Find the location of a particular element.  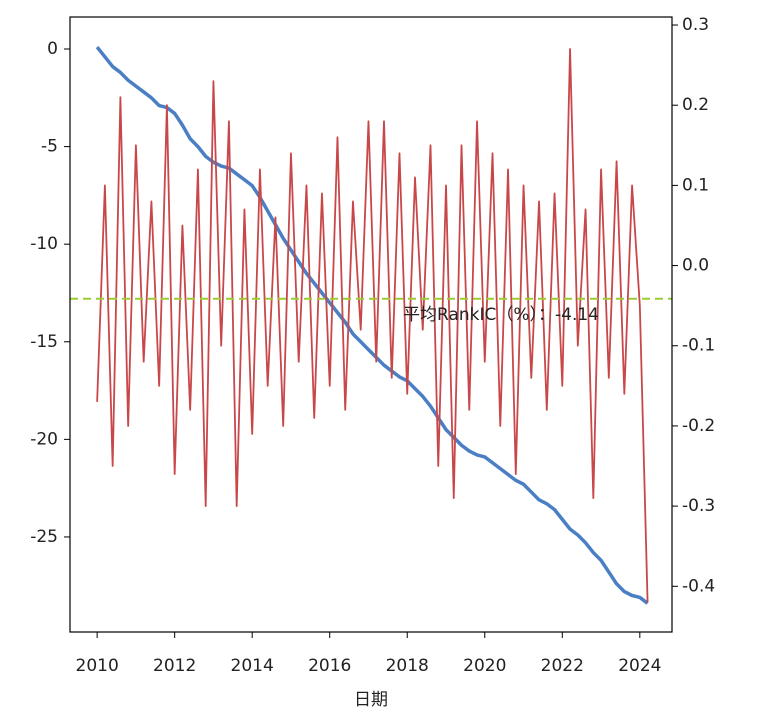

y-tick-label: -5 is located at coordinates (49, 147).